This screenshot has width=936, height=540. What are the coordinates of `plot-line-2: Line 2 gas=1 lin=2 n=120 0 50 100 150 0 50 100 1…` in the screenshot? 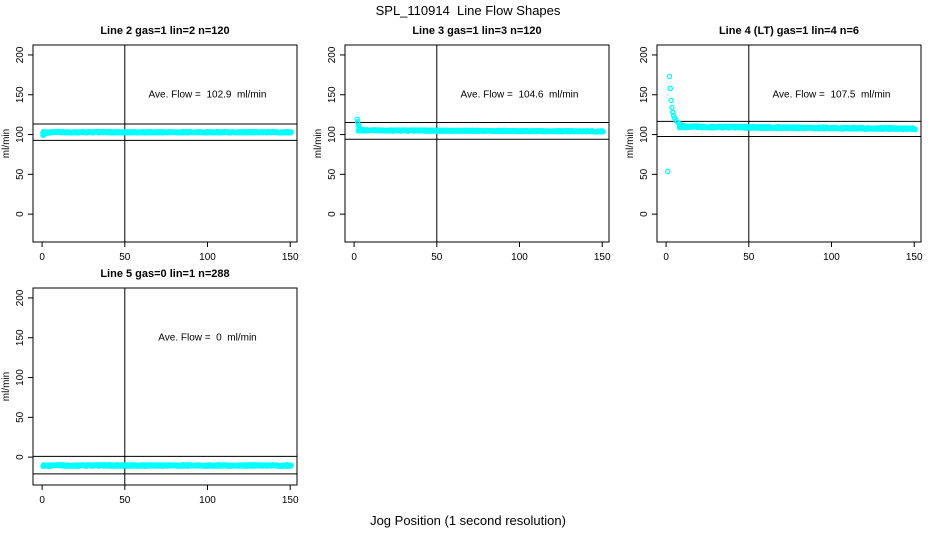 It's located at (150, 144).